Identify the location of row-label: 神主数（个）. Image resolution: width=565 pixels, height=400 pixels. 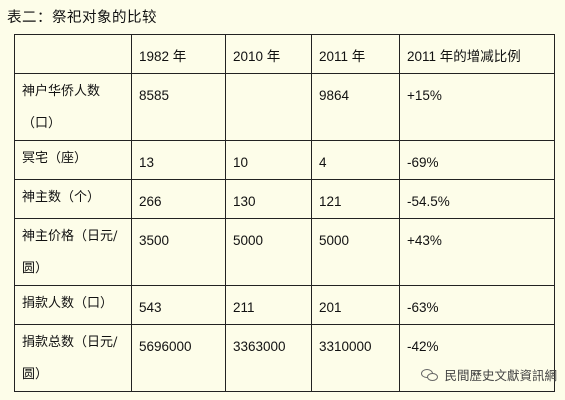
(73, 199).